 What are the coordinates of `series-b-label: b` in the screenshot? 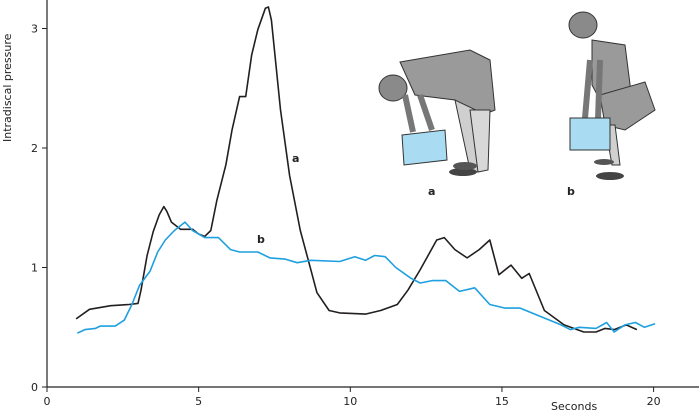 It's located at (261, 239).